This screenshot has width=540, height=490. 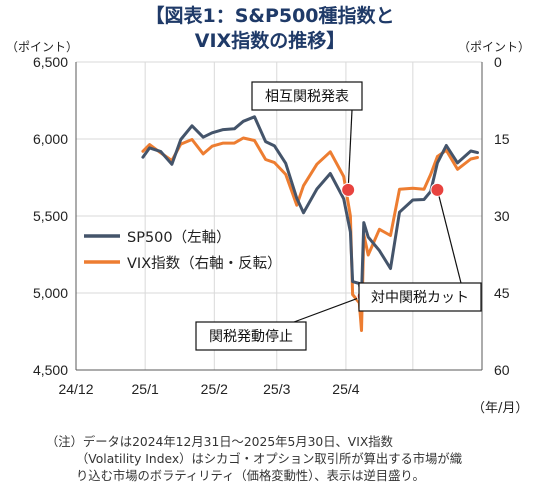 I want to click on x-tick-label: 24/12, so click(x=75, y=389).